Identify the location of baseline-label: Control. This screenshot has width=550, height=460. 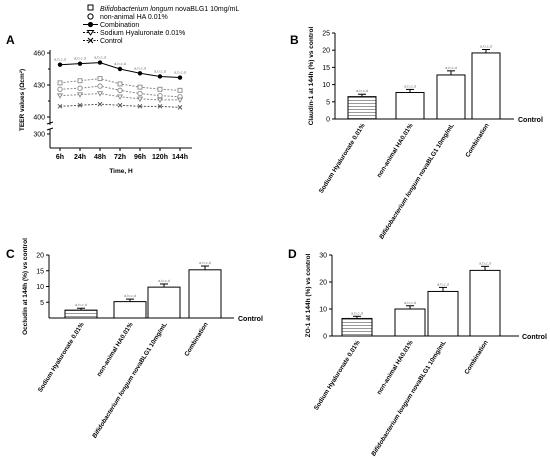
(530, 120).